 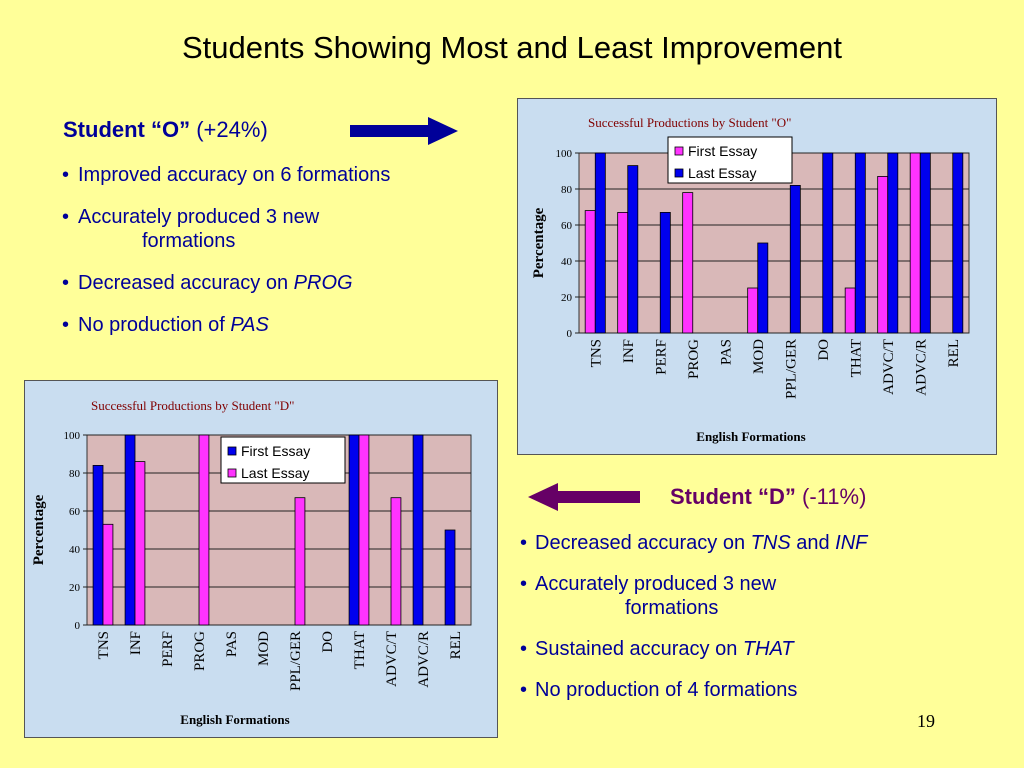 I want to click on bar-last-inf, so click(x=140, y=543).